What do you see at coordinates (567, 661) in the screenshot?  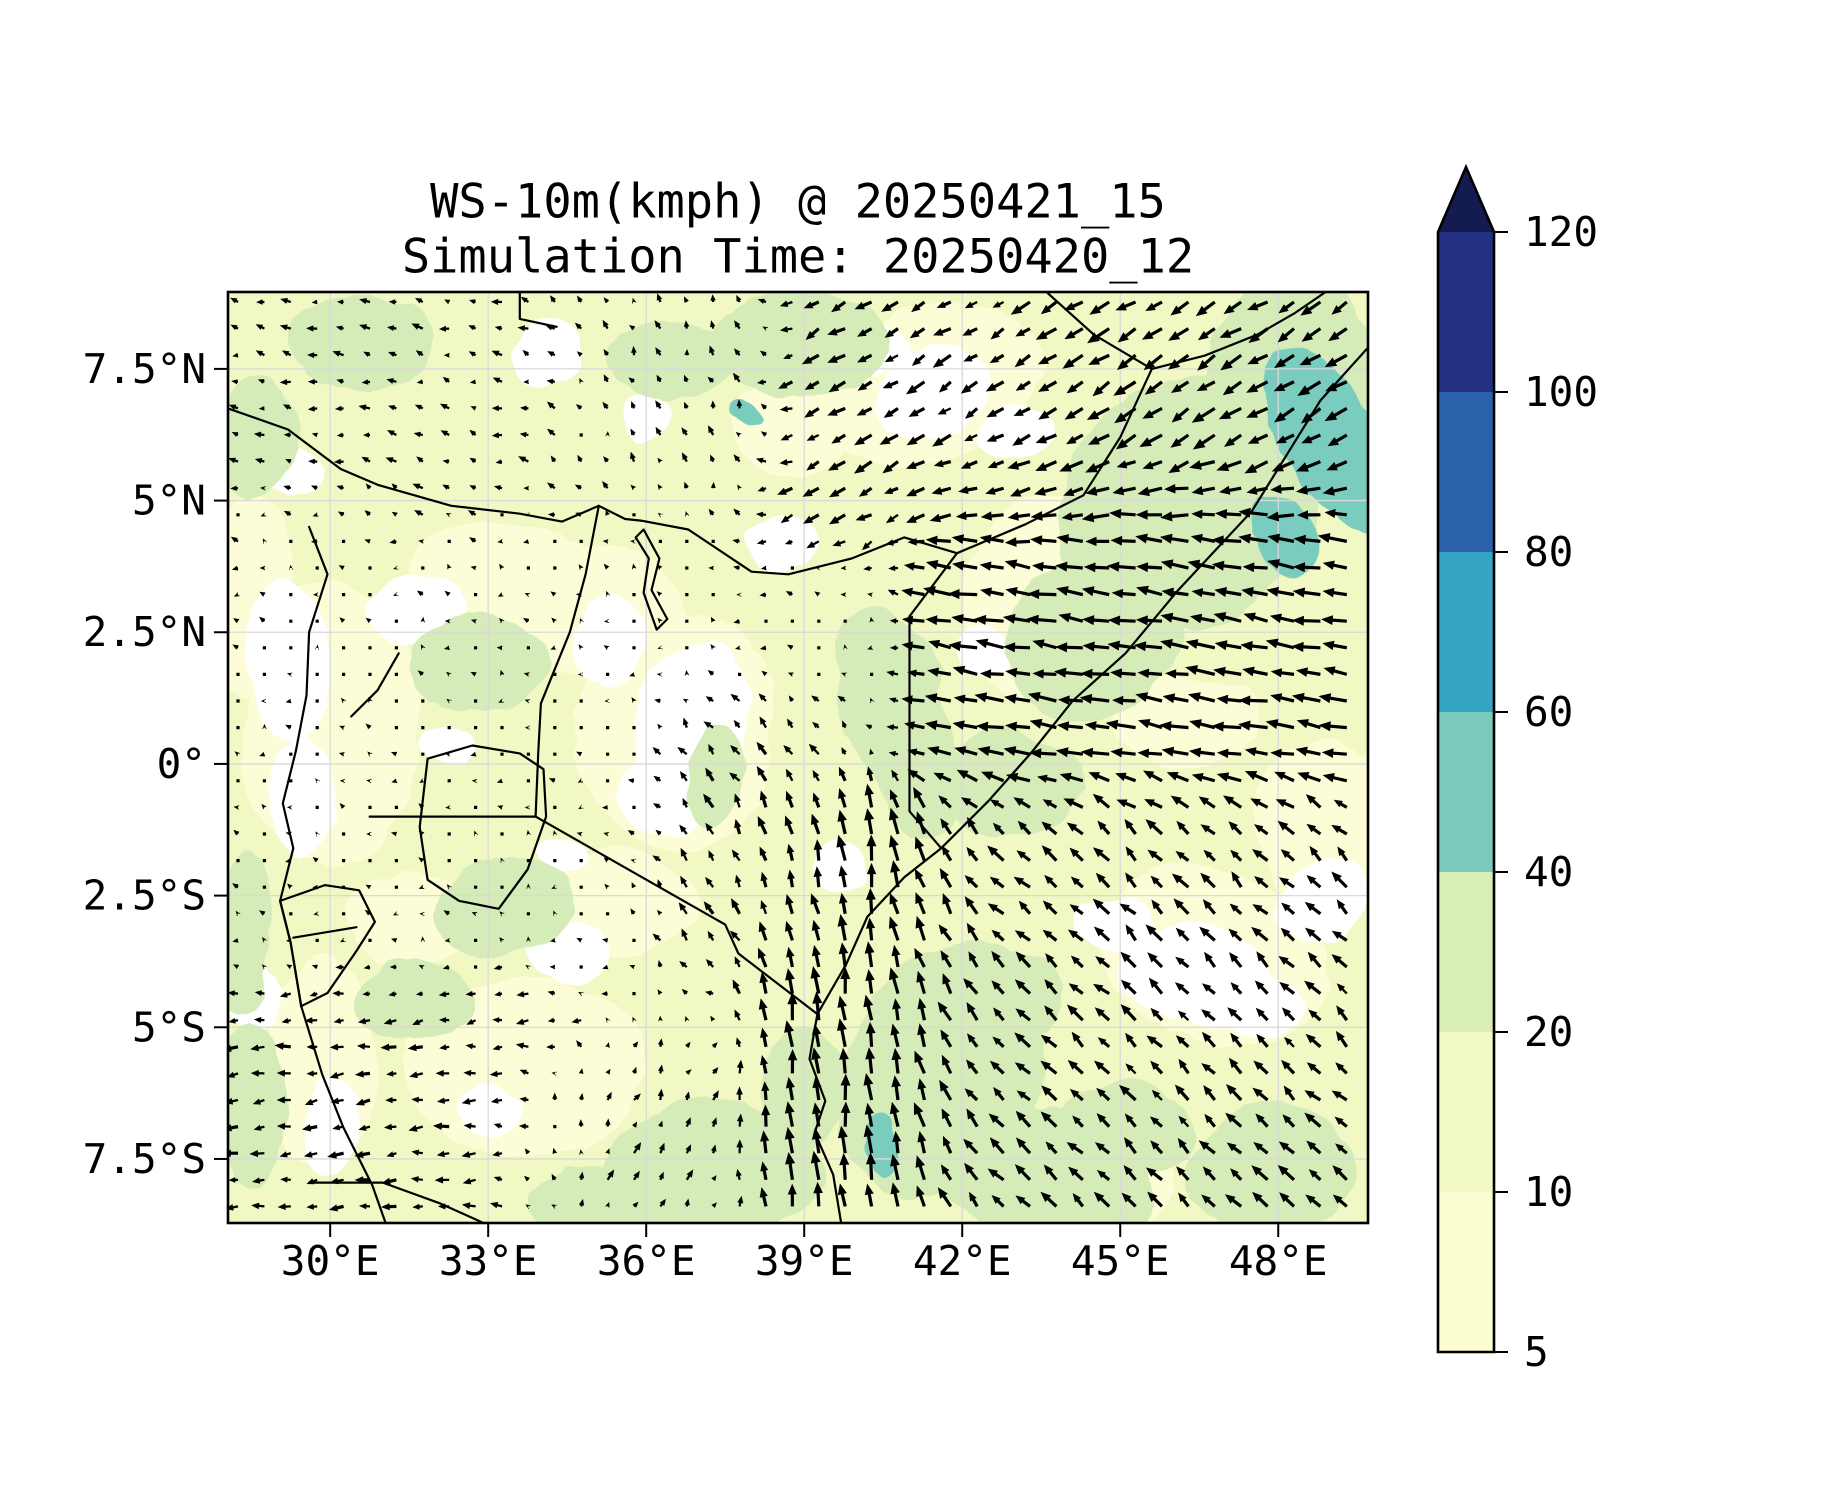 I see `border-uganda-kenya` at bounding box center [567, 661].